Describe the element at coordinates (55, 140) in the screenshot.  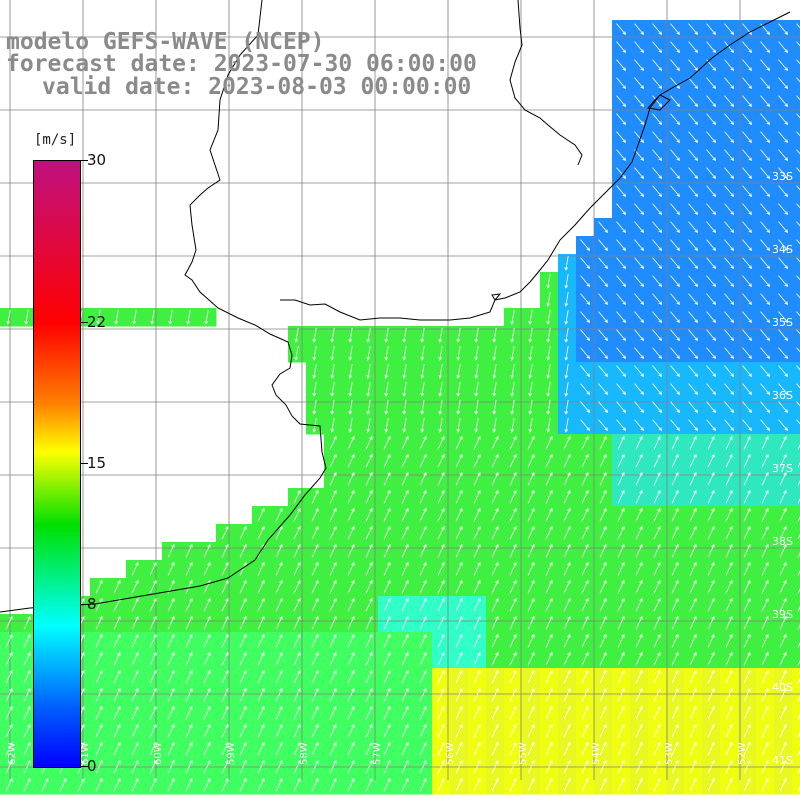
I see `colorbar-unit: [m/s]` at that location.